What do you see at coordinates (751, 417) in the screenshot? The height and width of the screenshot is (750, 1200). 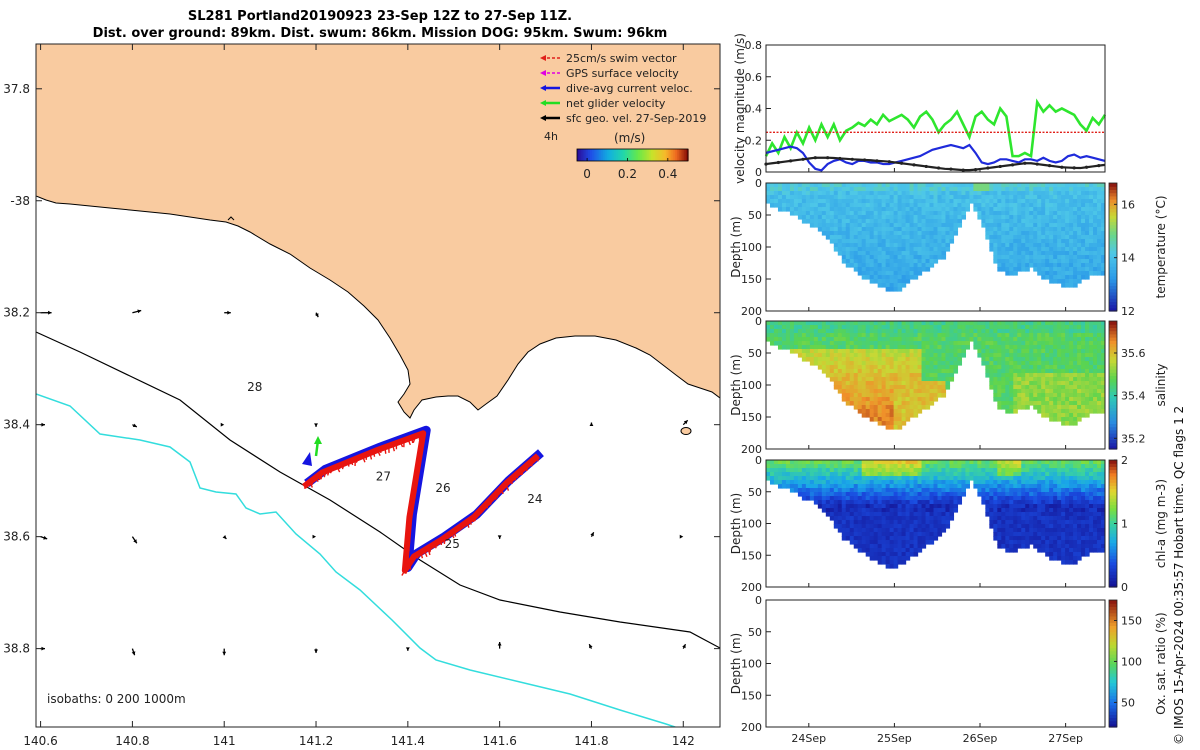 I see `depth-tick-label: 150` at bounding box center [751, 417].